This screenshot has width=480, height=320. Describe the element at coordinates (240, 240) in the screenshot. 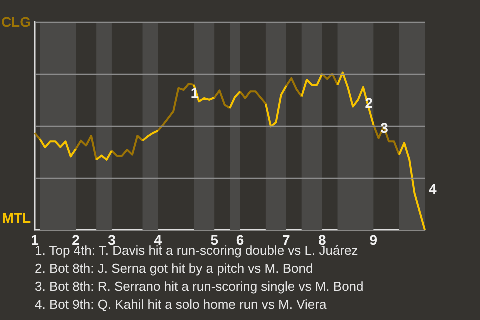

I see `x-tick-label: 6` at that location.